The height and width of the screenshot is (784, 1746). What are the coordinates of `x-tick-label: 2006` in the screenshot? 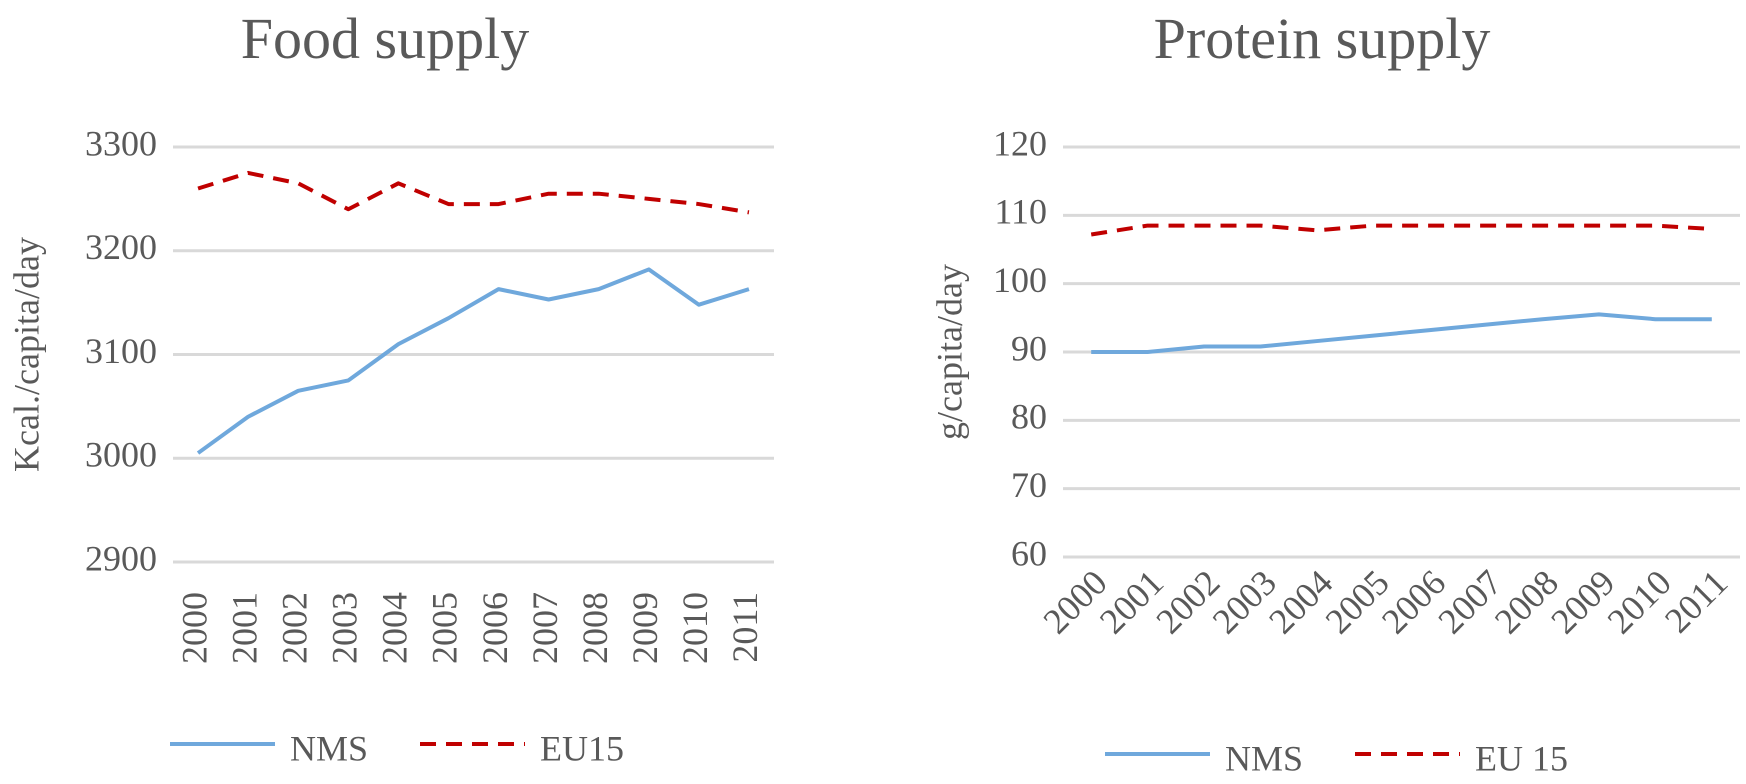 It's located at (495, 628).